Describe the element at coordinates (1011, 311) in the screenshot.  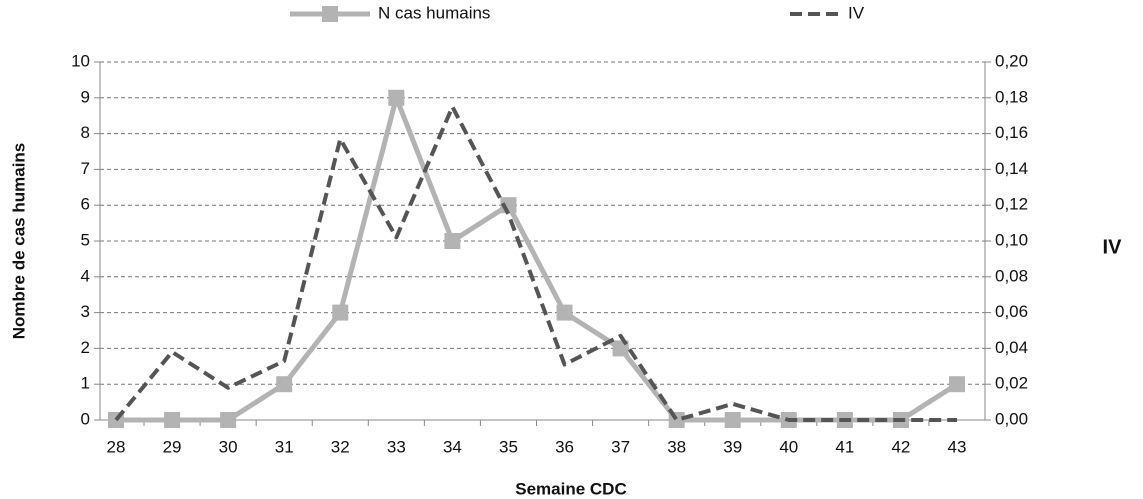
I see `y2-tick-label: 0,06` at that location.